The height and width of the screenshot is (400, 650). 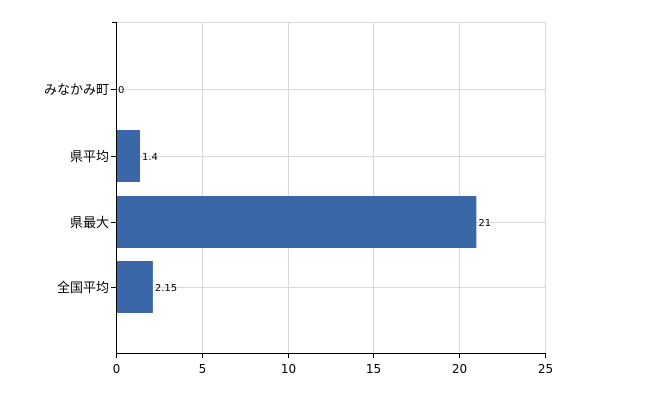 I want to click on category-label-1: みなかみ町, so click(x=76, y=90).